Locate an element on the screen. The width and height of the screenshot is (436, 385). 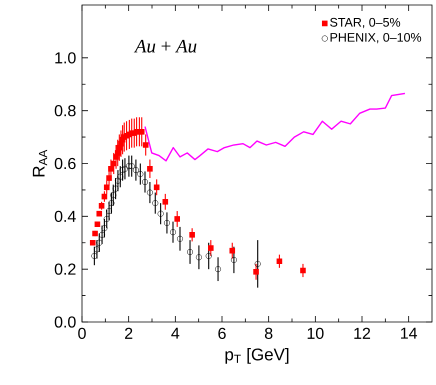
y-tick-label: 0.0 is located at coordinates (65, 322).